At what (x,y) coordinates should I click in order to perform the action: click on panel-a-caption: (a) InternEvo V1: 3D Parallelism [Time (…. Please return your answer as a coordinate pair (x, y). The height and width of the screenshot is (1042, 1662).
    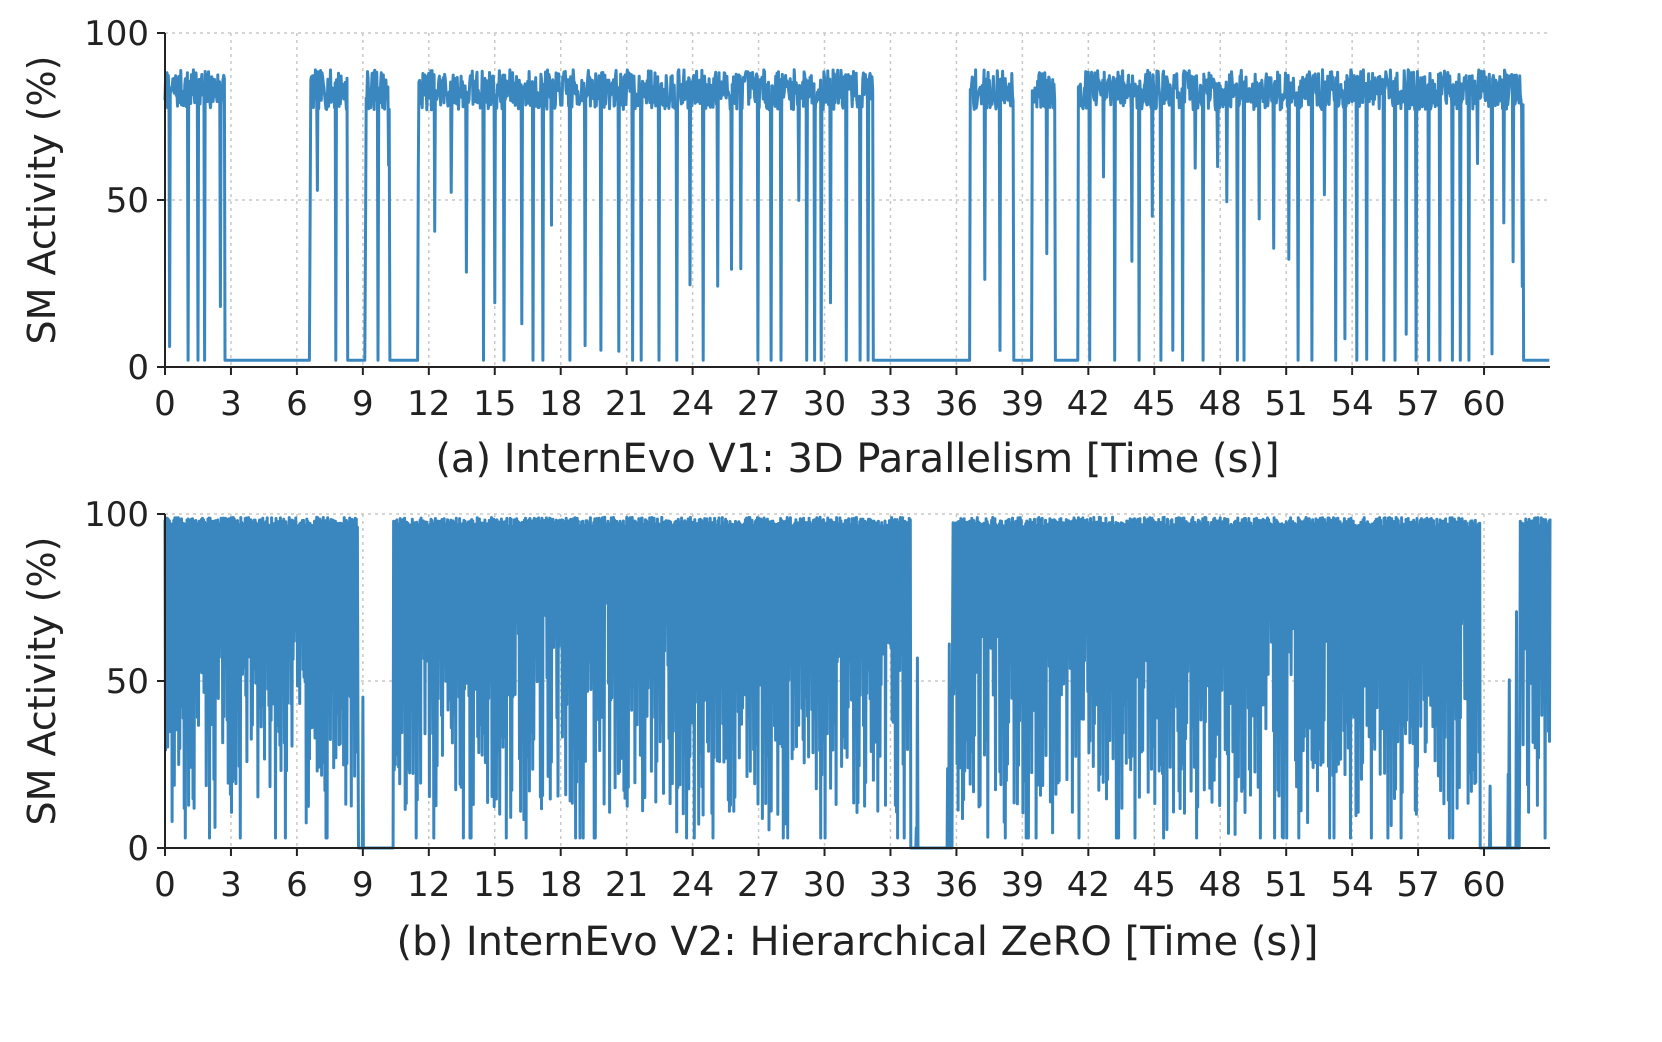
    Looking at the image, I should click on (857, 459).